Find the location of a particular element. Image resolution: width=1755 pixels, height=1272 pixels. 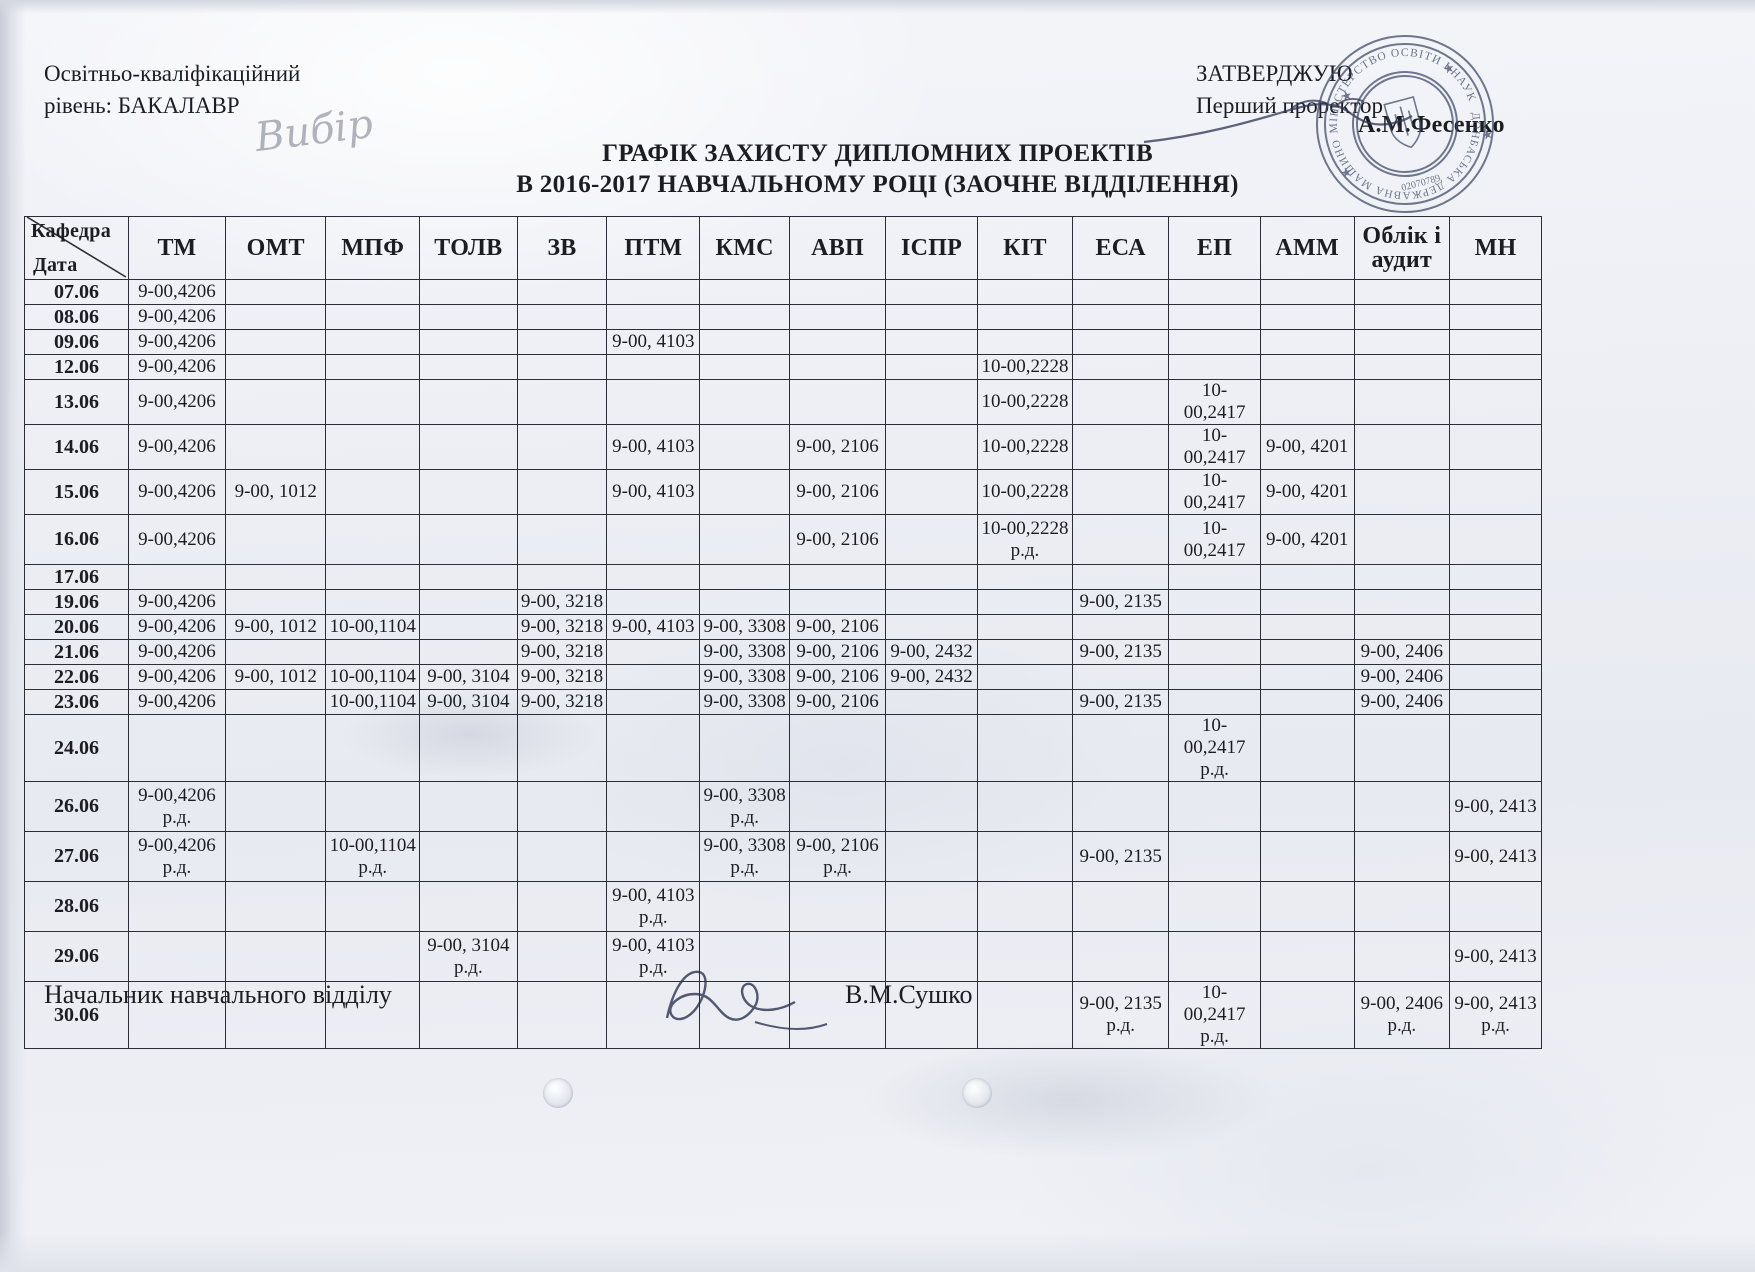

table-row: 13.06 9-00,4206 10-00,2228 10-00,2417 is located at coordinates (783, 402).